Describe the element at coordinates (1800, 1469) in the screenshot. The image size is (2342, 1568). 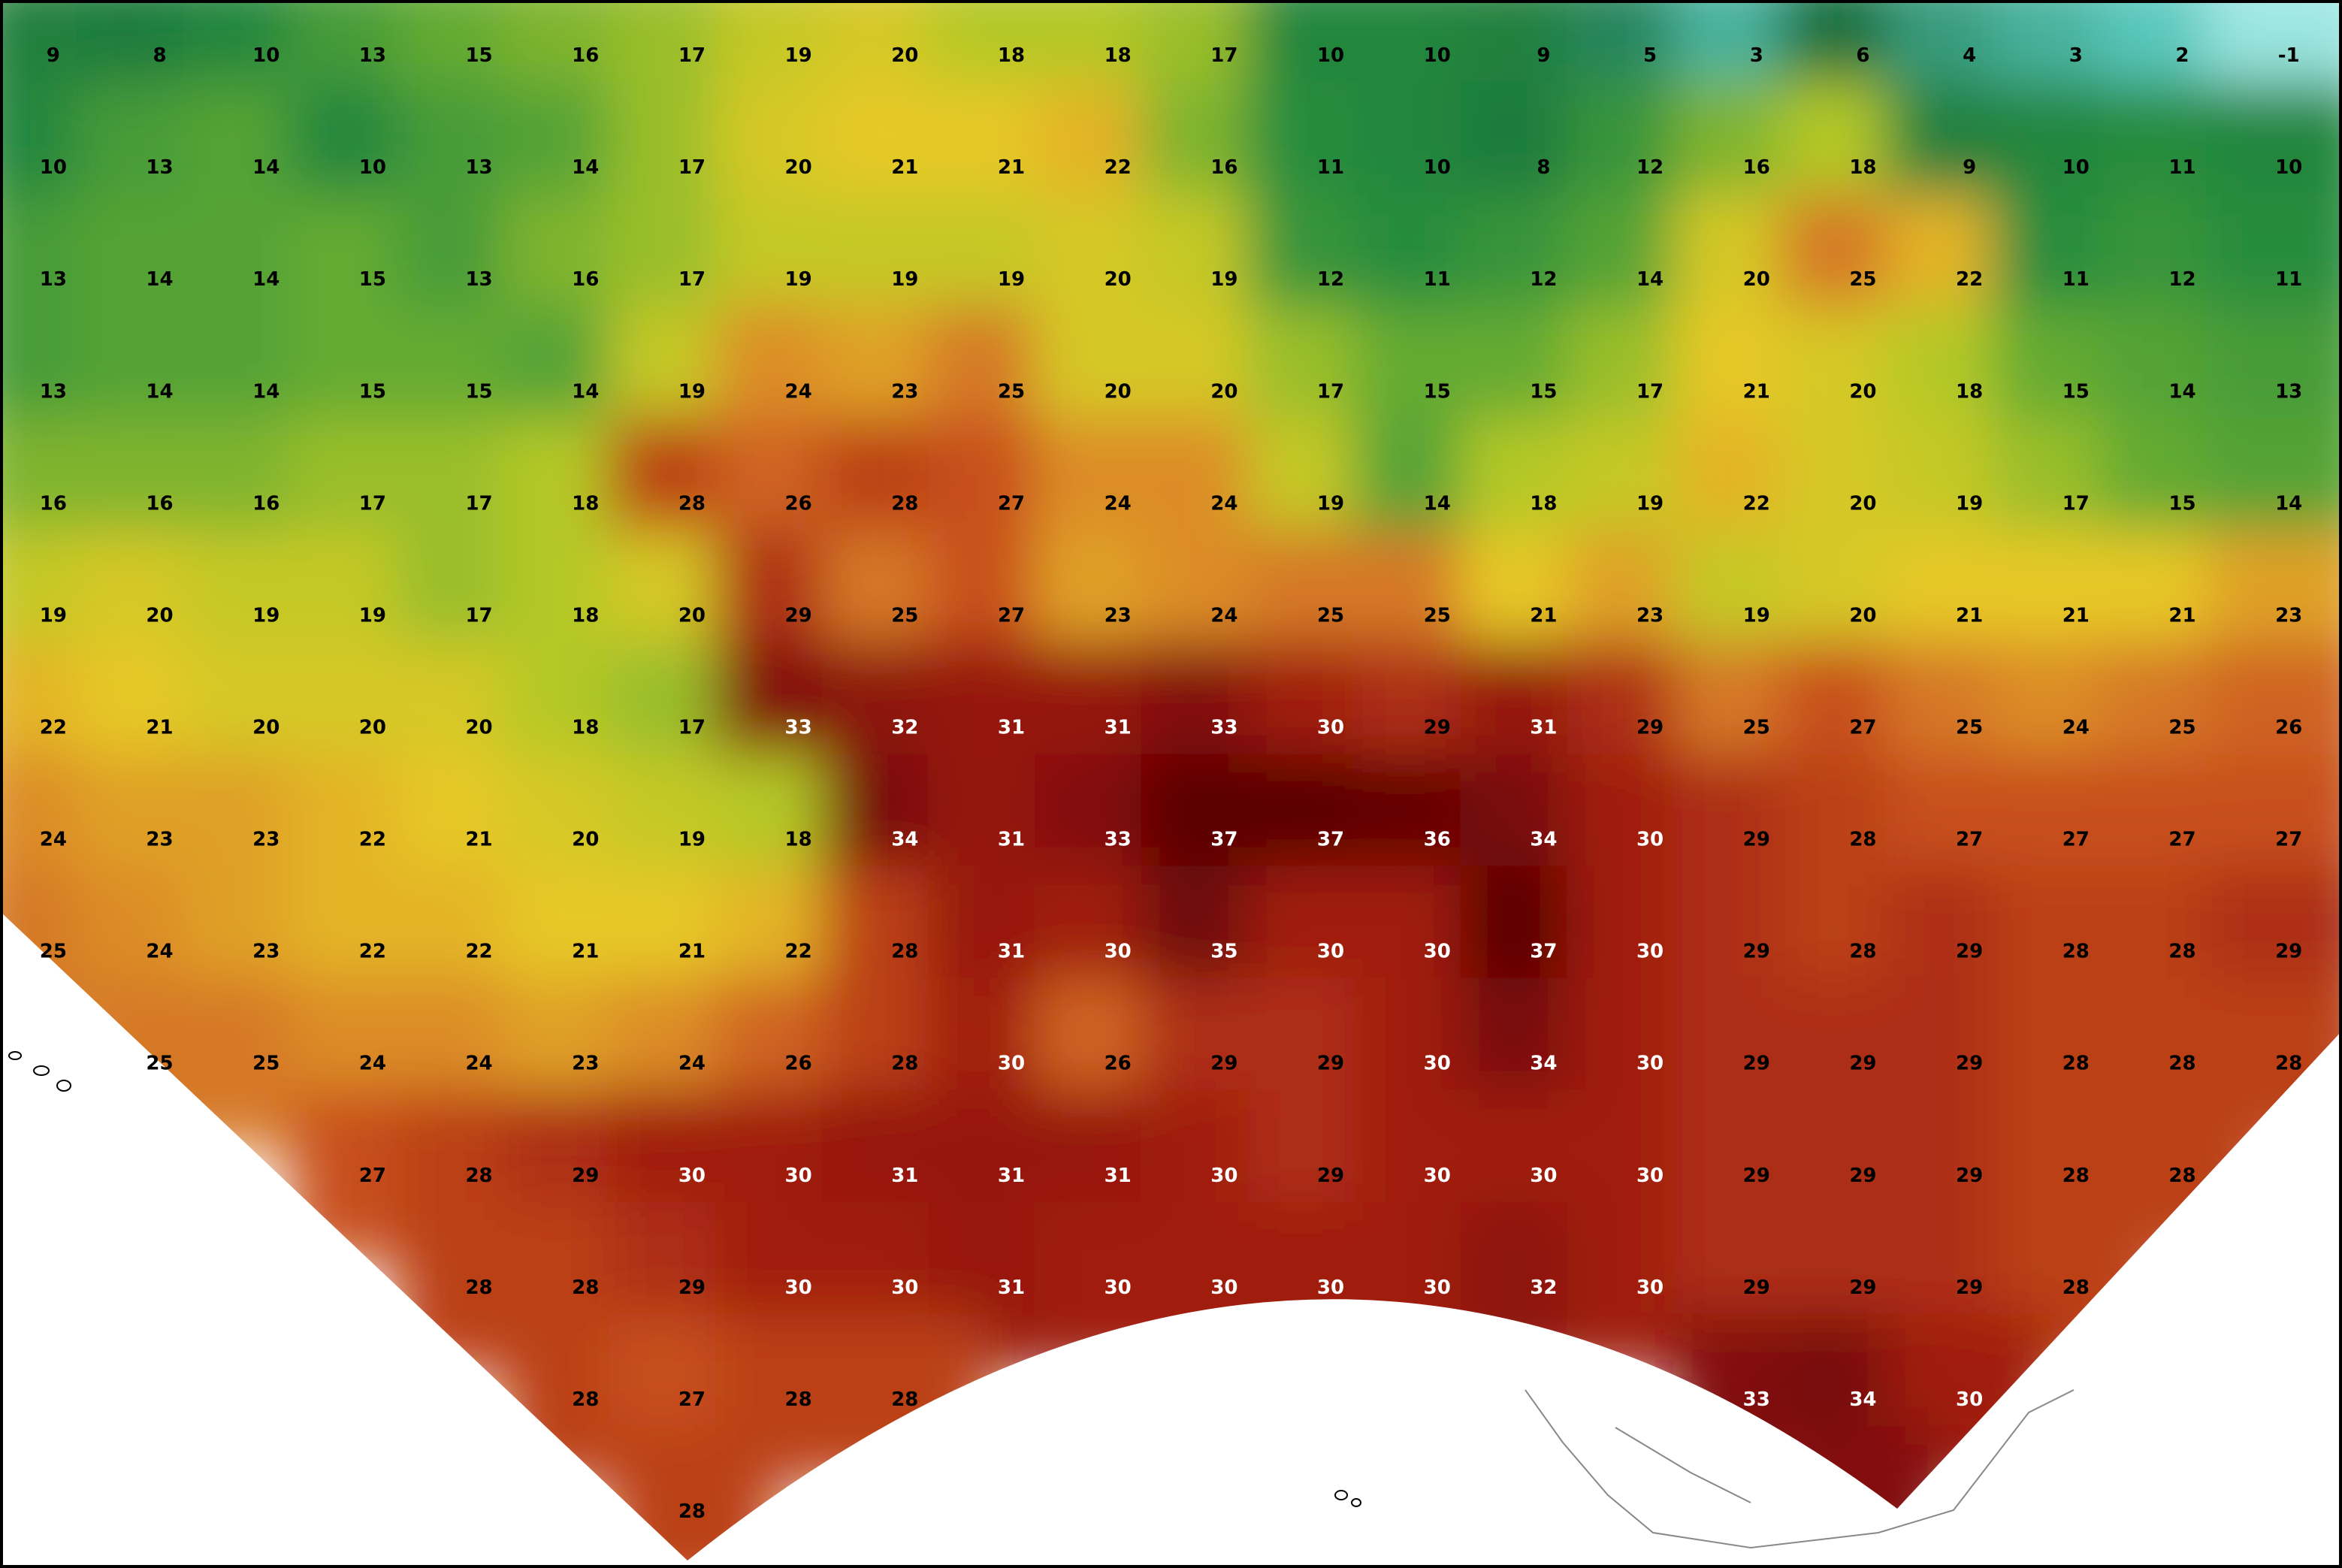
I see `south-america-outline` at that location.